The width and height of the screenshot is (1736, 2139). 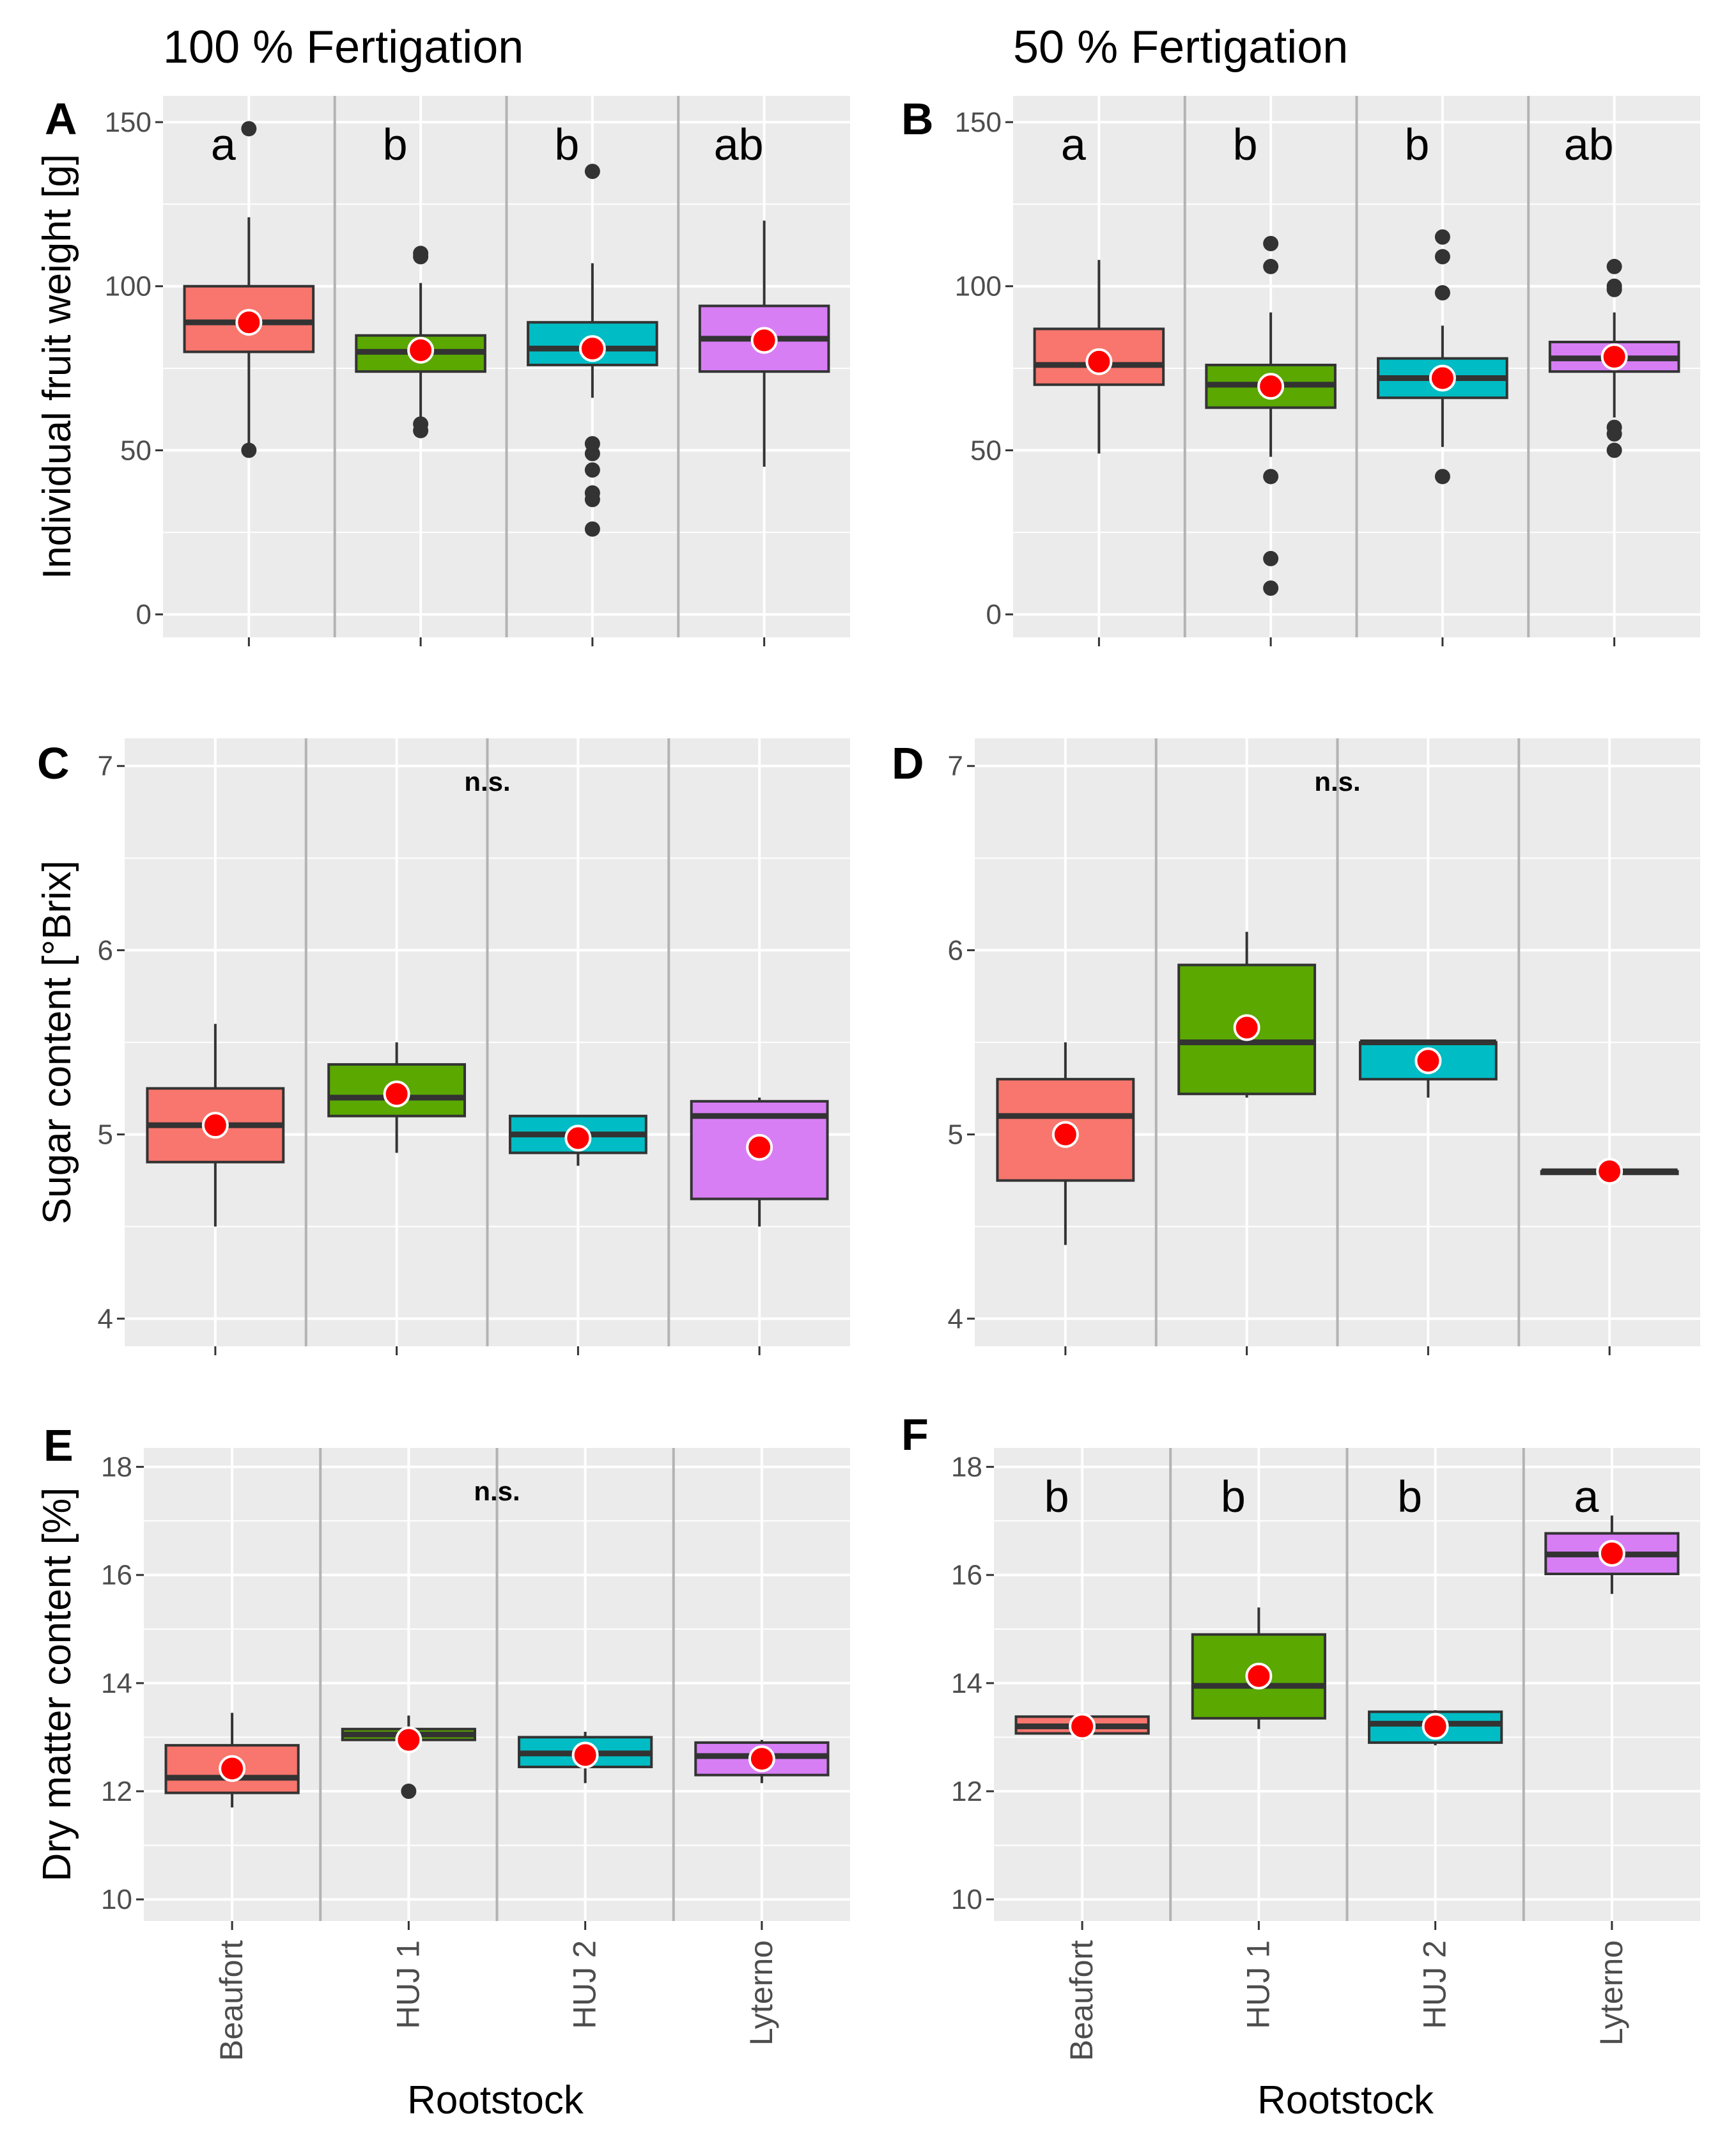 I want to click on panel-label: C, so click(x=53, y=763).